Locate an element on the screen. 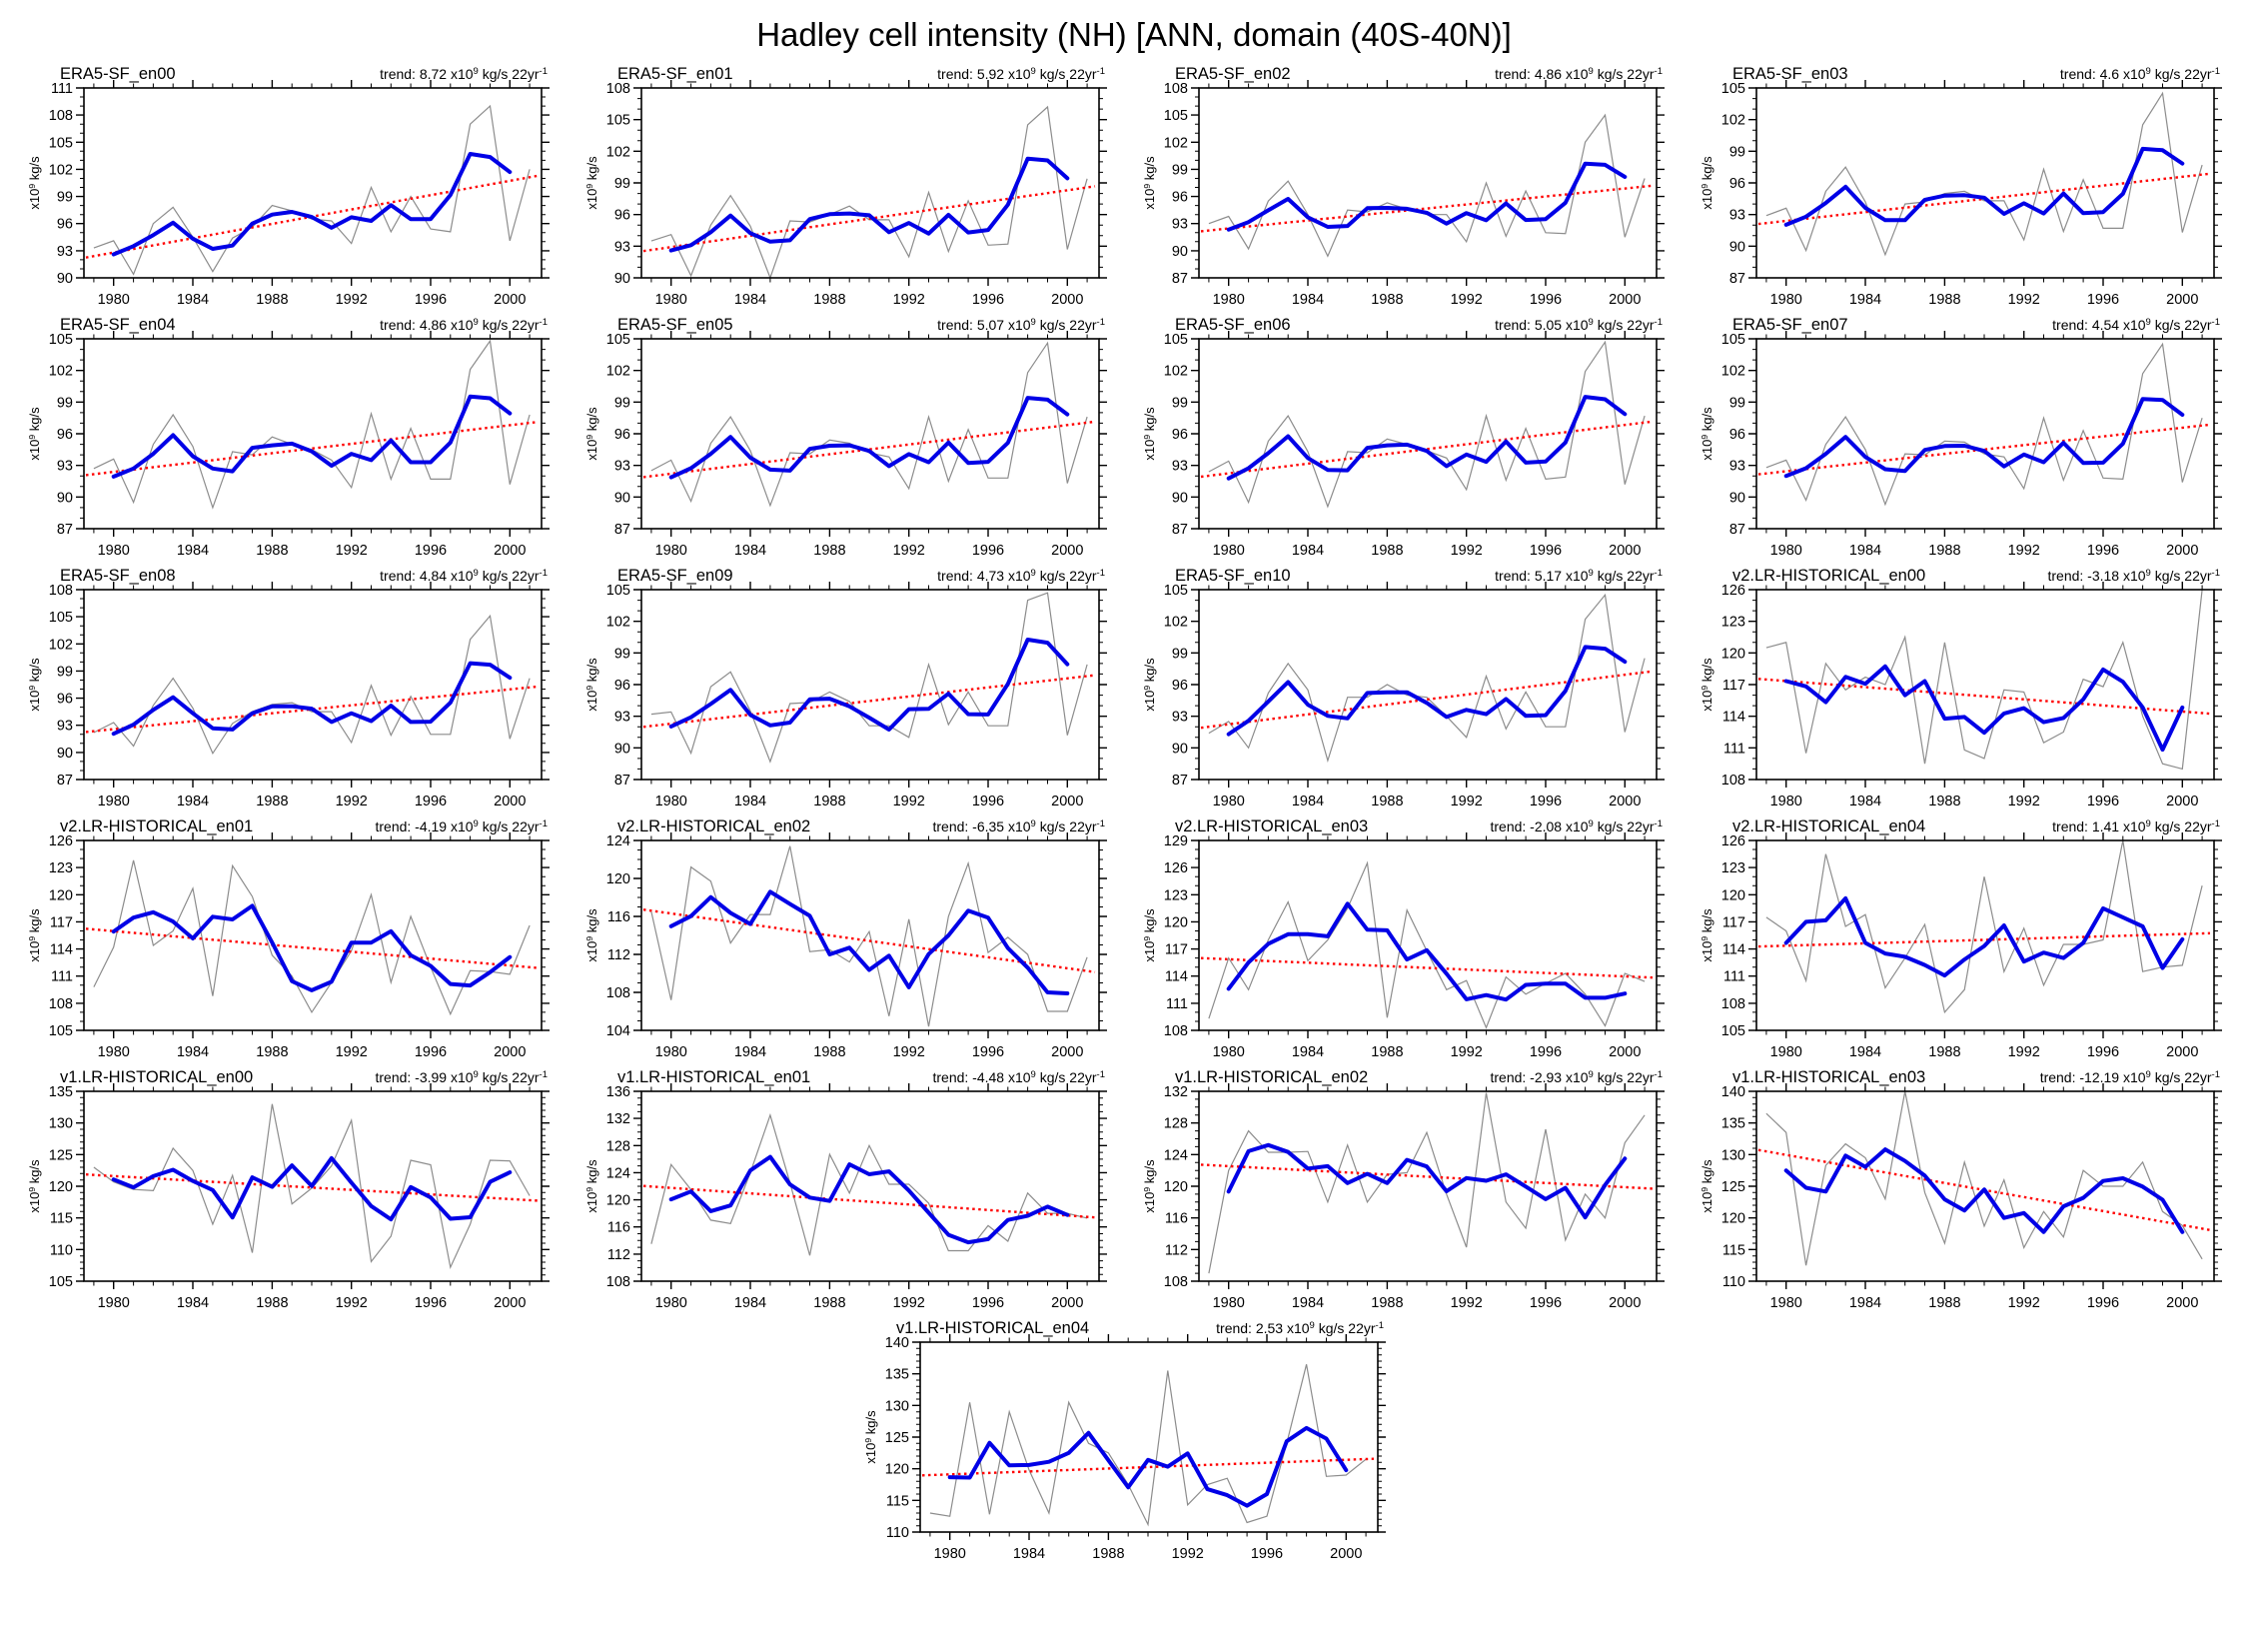 The width and height of the screenshot is (2268, 1628). y-tick-label: 111 is located at coordinates (1734, 977).